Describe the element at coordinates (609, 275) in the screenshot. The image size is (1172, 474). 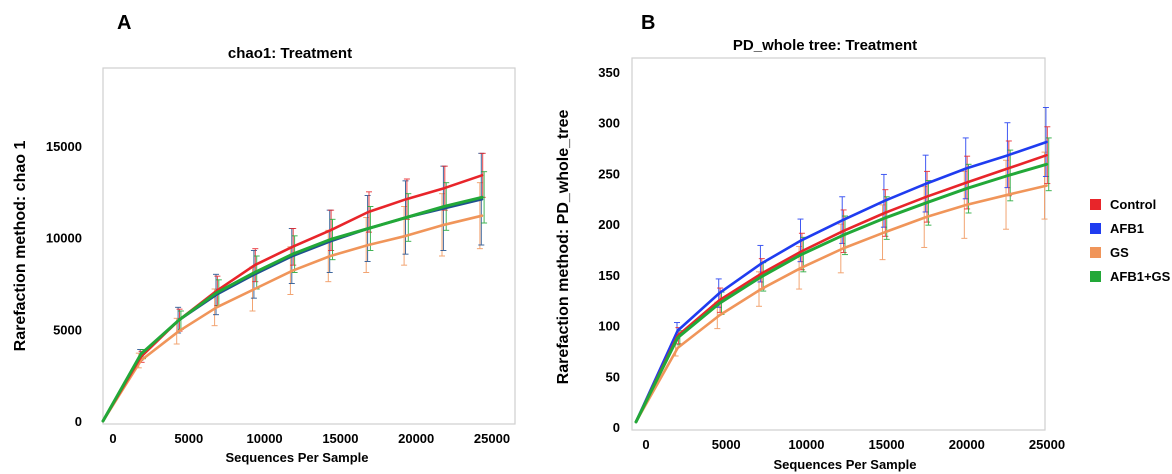
I see `y-tick-label-b: 150` at that location.